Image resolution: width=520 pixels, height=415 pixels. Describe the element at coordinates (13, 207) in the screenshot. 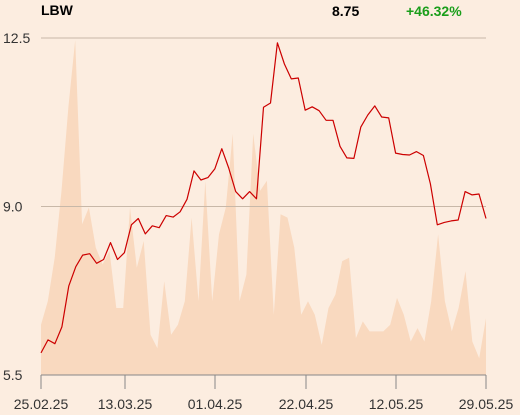

I see `y-tick-label: 9.0` at that location.